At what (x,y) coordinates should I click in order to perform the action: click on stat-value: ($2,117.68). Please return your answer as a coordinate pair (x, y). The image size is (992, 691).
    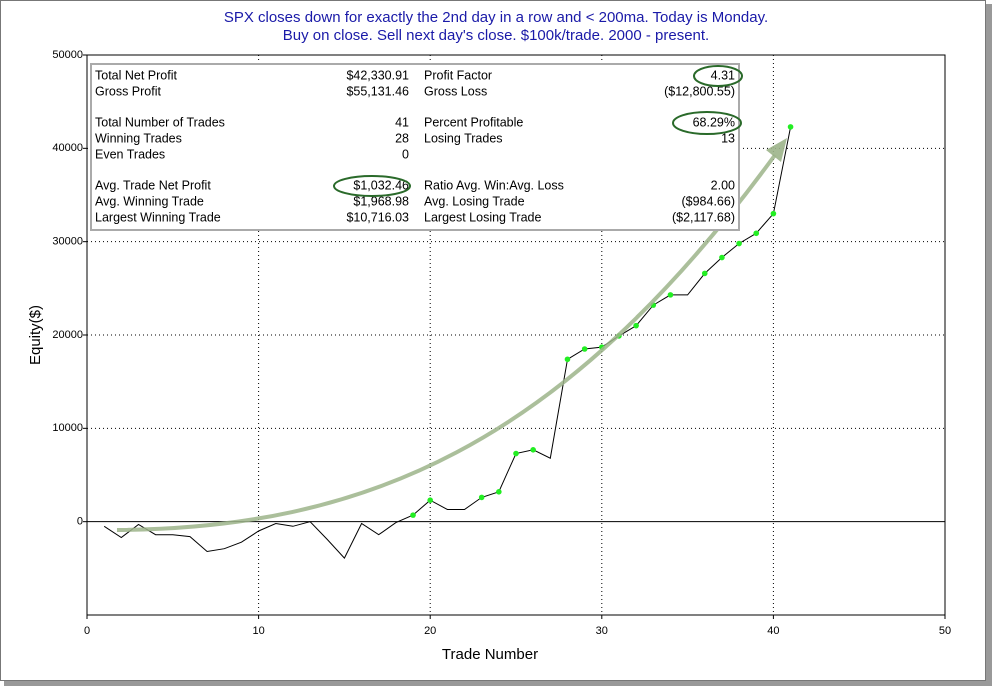
    Looking at the image, I should click on (703, 217).